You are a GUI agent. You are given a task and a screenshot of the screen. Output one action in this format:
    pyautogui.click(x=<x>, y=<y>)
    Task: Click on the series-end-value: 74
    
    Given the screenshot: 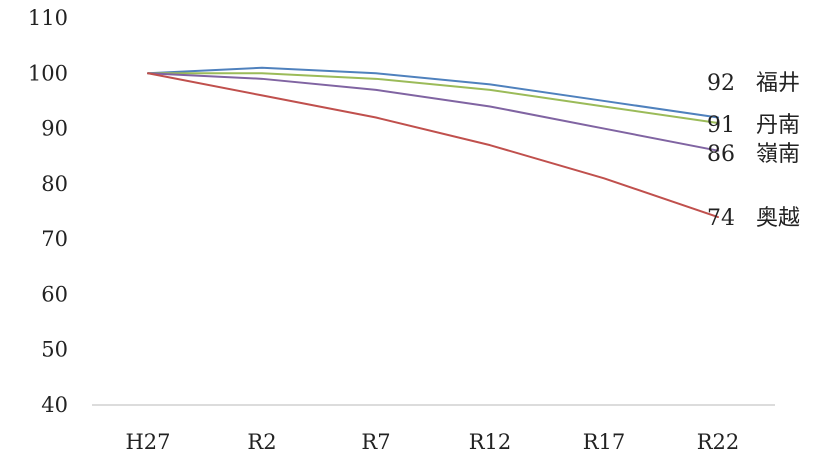 What is the action you would take?
    pyautogui.click(x=721, y=218)
    